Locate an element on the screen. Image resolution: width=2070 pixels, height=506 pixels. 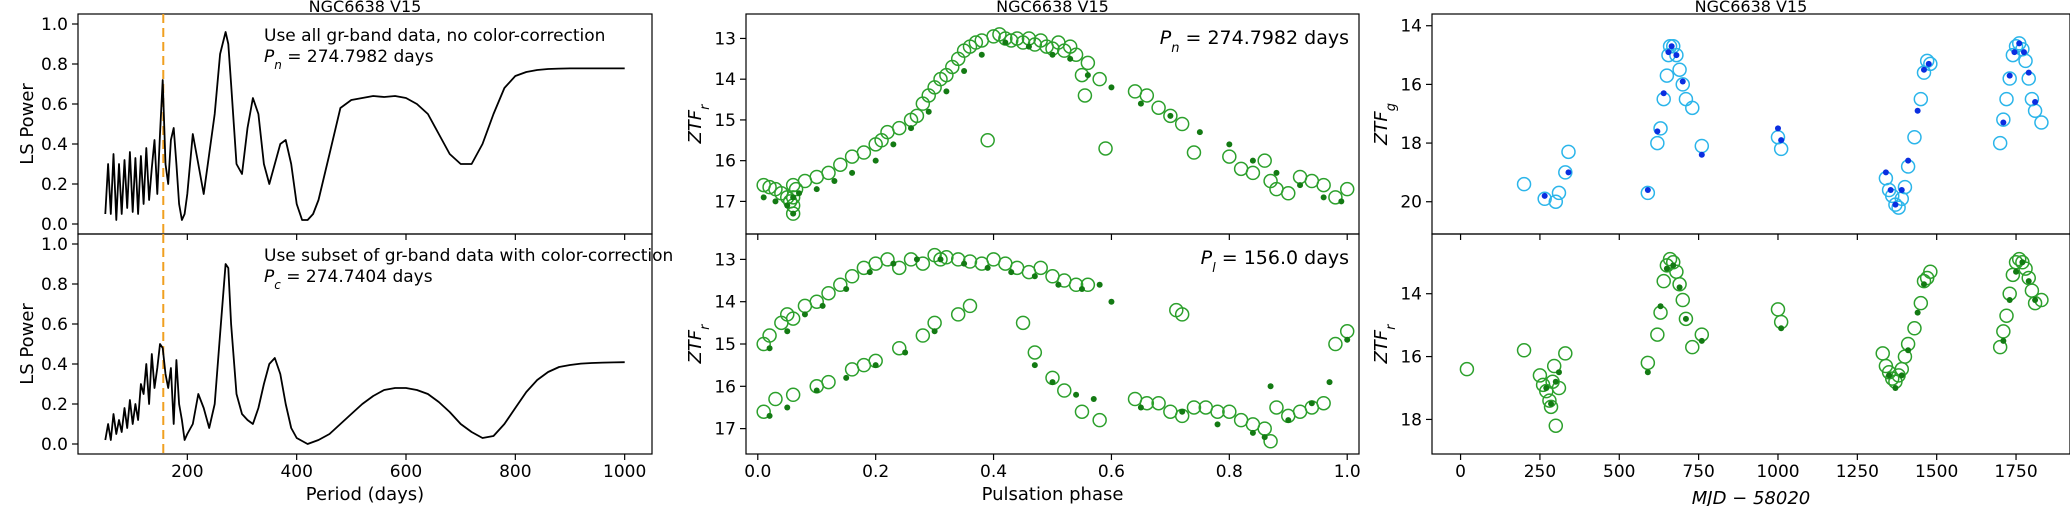
x-tick-label: 200 is located at coordinates (187, 472).